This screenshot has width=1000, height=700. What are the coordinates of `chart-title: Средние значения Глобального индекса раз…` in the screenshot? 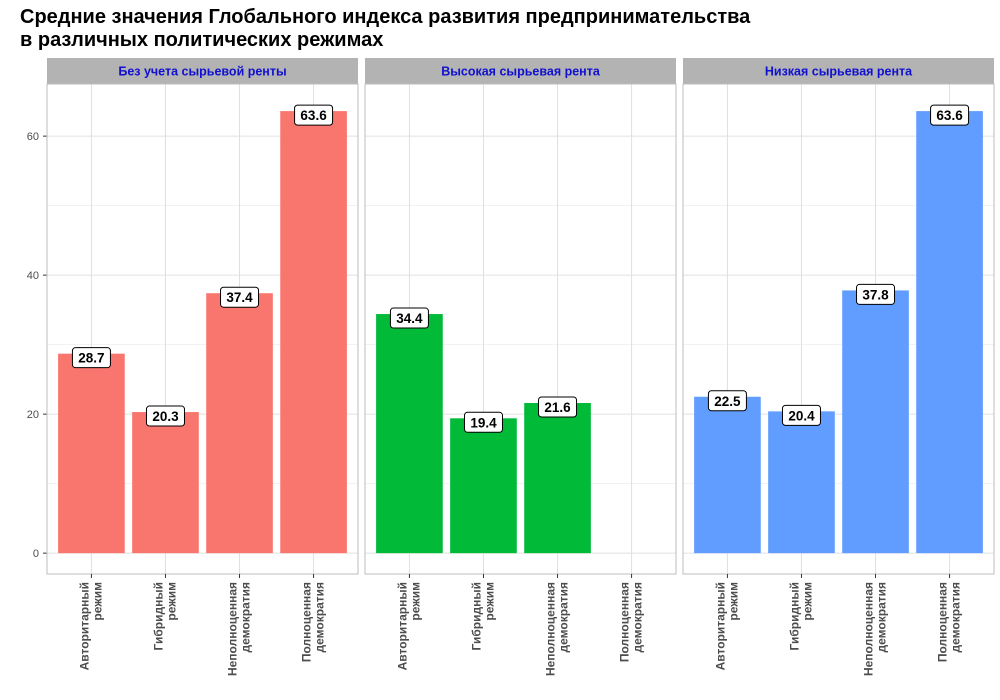 It's located at (385, 29).